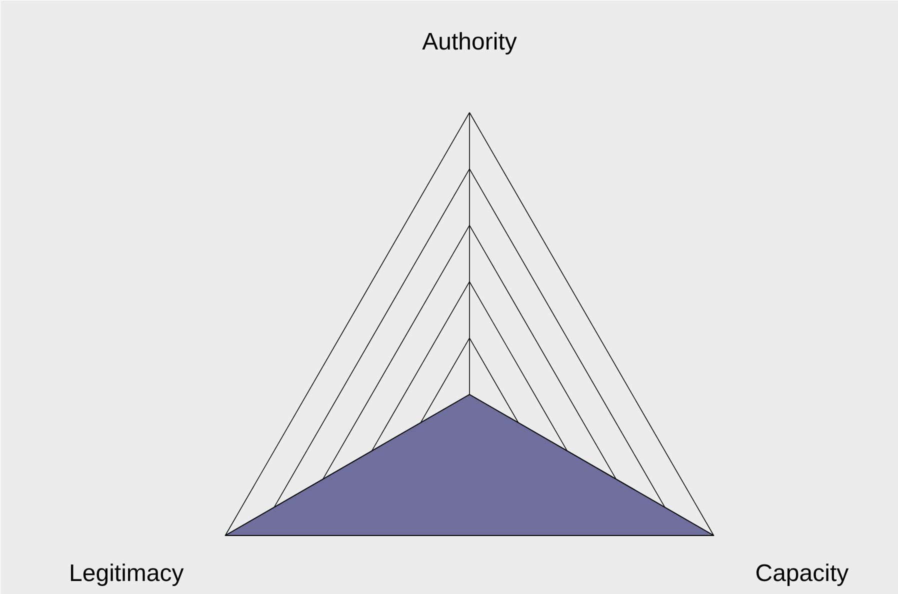  What do you see at coordinates (802, 574) in the screenshot?
I see `spoke-label: Capacity` at bounding box center [802, 574].